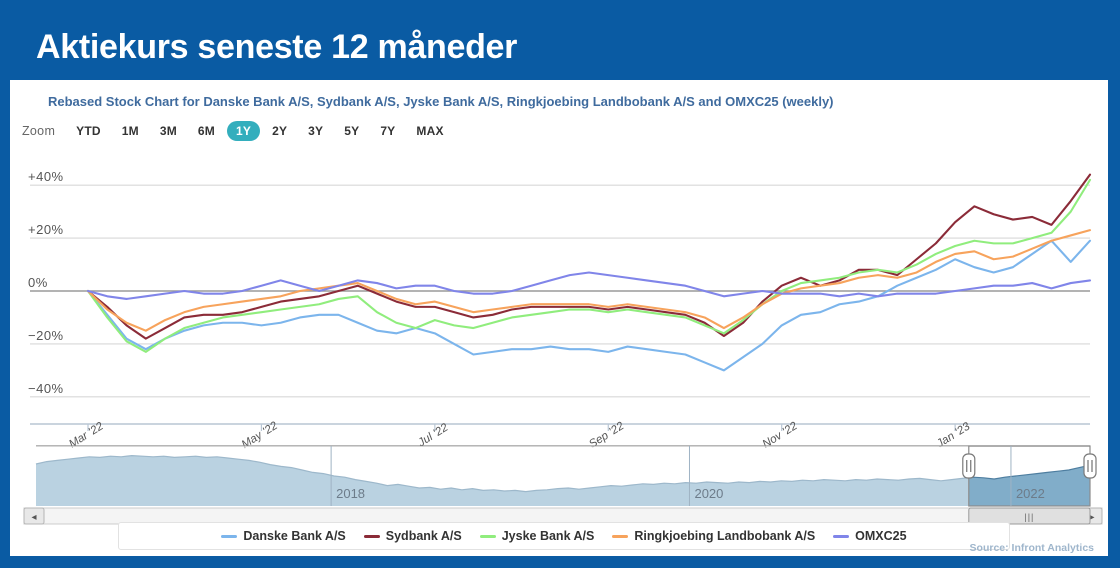  What do you see at coordinates (1091, 517) in the screenshot?
I see `right-arrow-icon: ▸` at bounding box center [1091, 517].